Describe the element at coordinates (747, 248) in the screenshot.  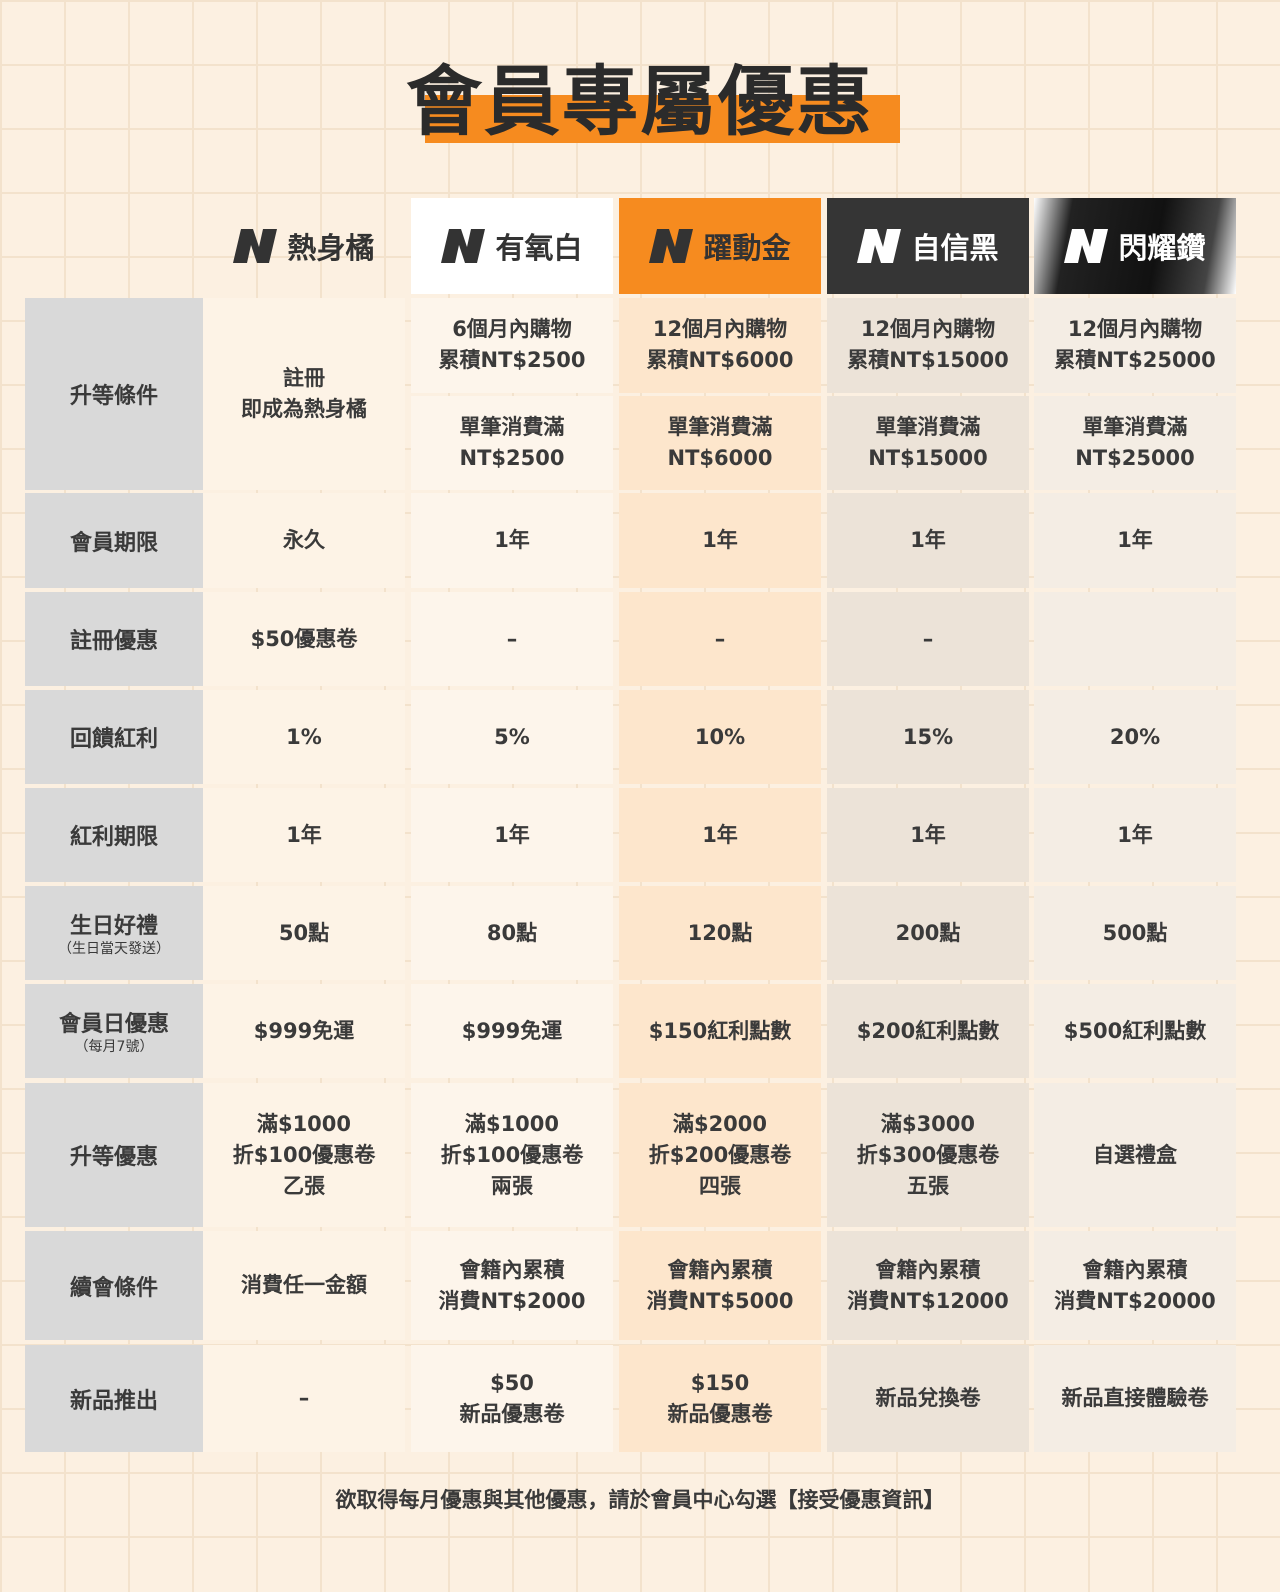
I see `tier-name: 躍動金` at that location.